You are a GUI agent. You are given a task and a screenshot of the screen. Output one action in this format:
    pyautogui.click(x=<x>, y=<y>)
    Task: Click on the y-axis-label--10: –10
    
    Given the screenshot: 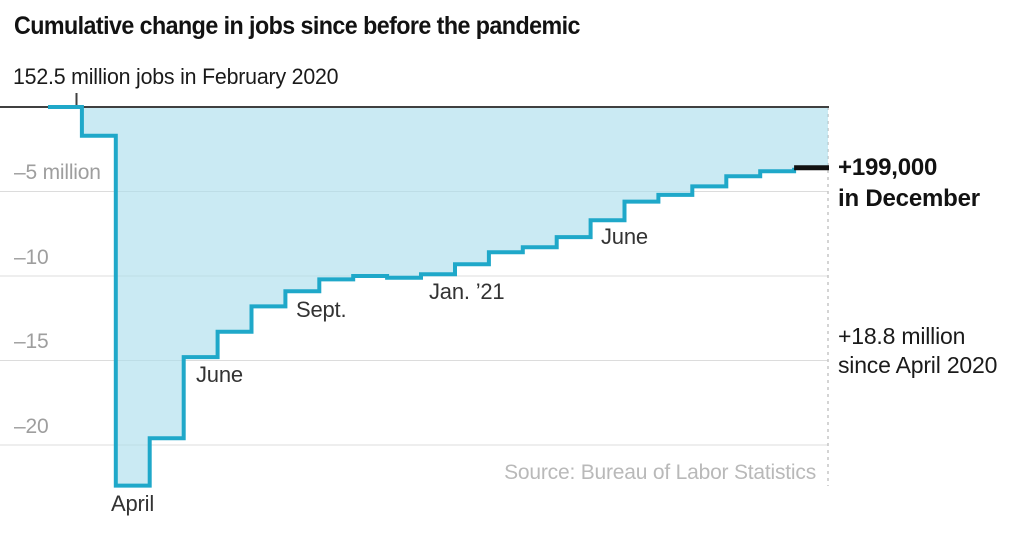 What is the action you would take?
    pyautogui.click(x=31, y=257)
    